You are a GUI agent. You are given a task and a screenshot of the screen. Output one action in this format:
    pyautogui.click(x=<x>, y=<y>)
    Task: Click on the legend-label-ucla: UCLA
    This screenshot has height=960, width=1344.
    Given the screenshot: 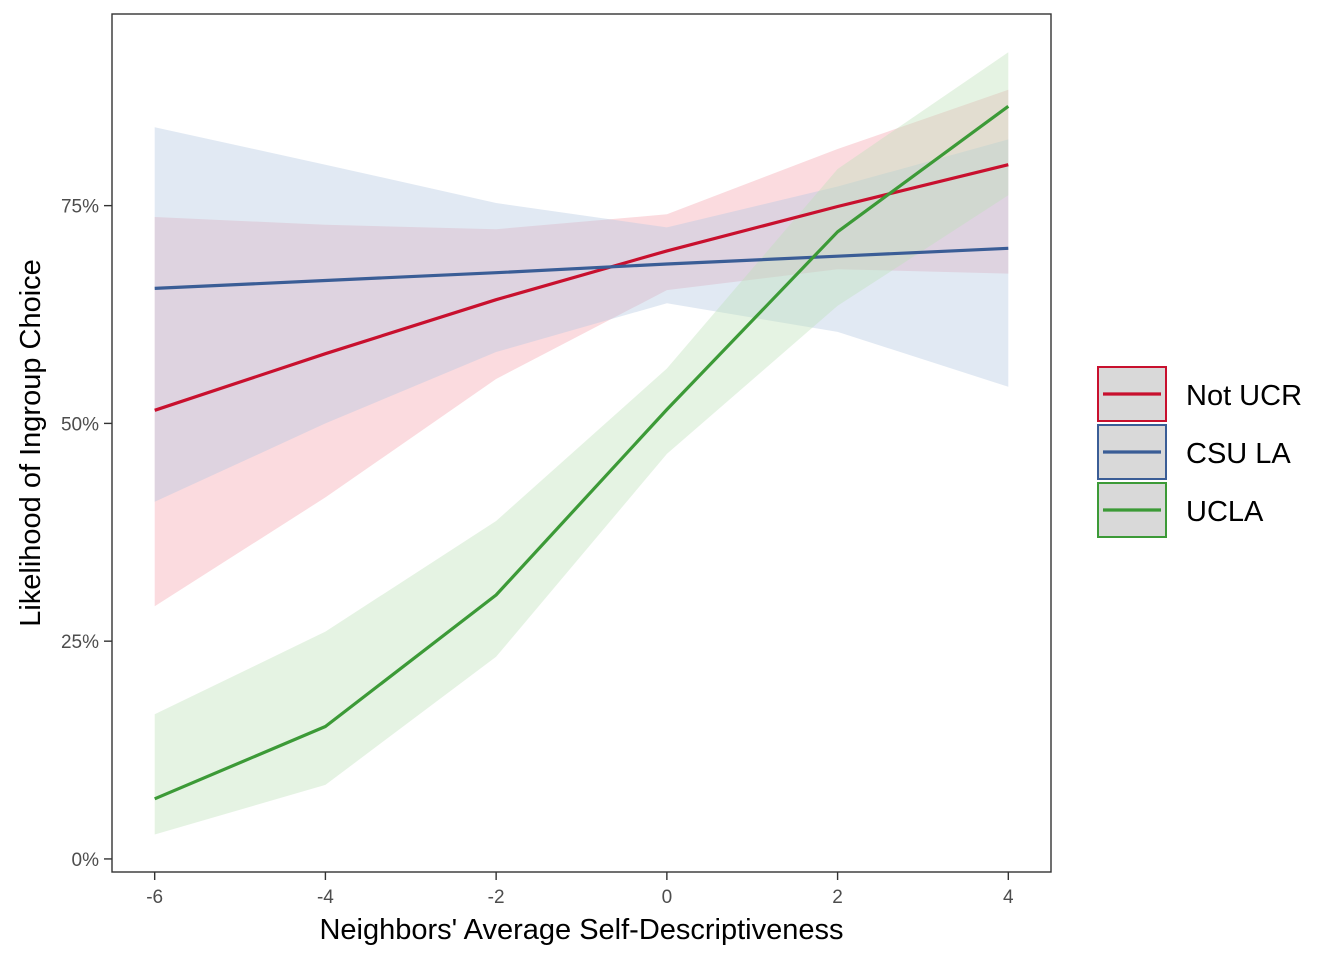 What is the action you would take?
    pyautogui.click(x=1225, y=512)
    